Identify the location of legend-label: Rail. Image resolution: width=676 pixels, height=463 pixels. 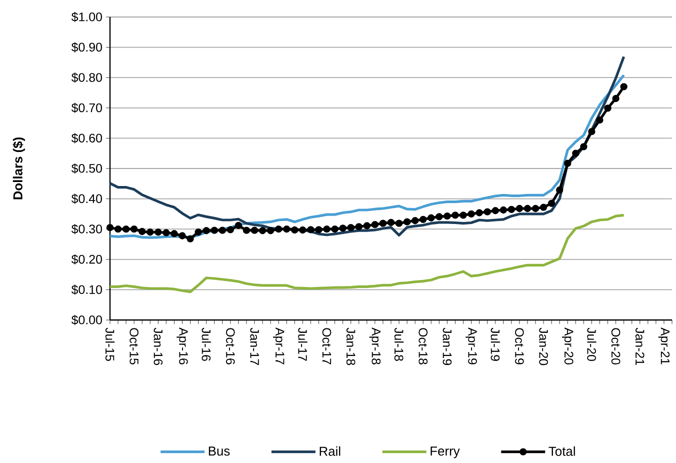
(330, 451).